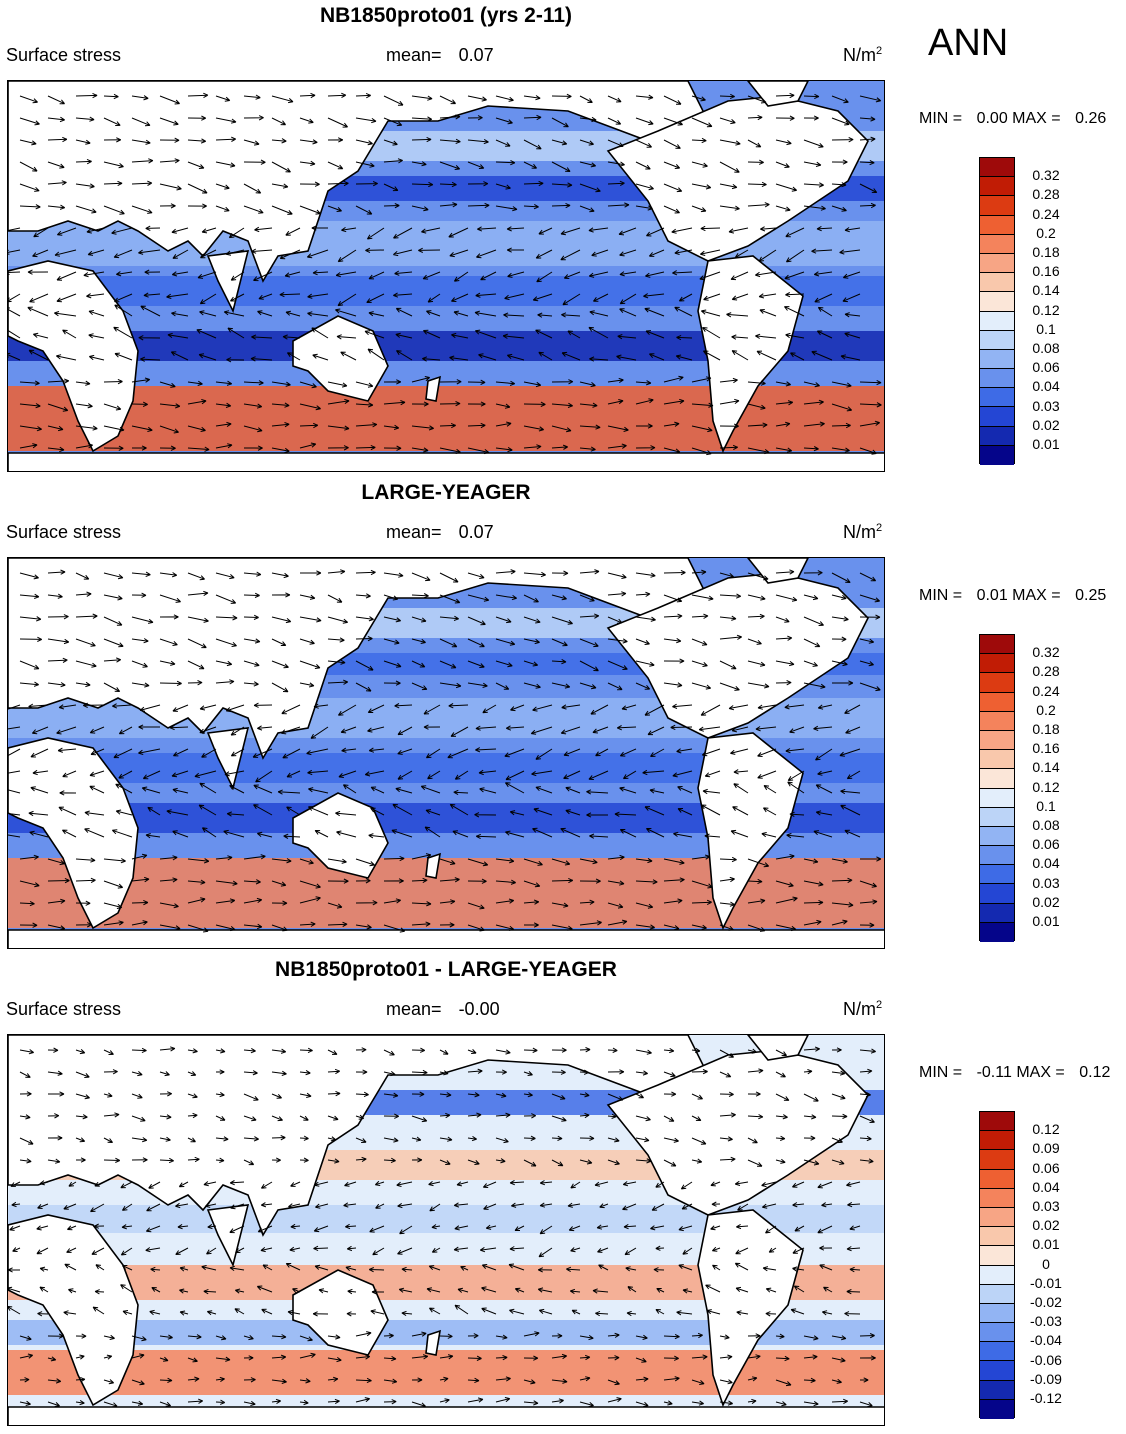 This screenshot has height=1434, width=1126. What do you see at coordinates (414, 55) in the screenshot?
I see `mean-label: mean=` at bounding box center [414, 55].